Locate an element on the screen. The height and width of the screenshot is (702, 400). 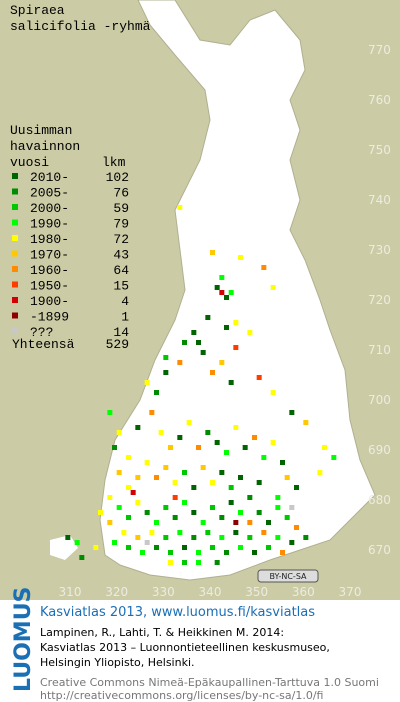
legend-label: 1900- is located at coordinates (49, 301).